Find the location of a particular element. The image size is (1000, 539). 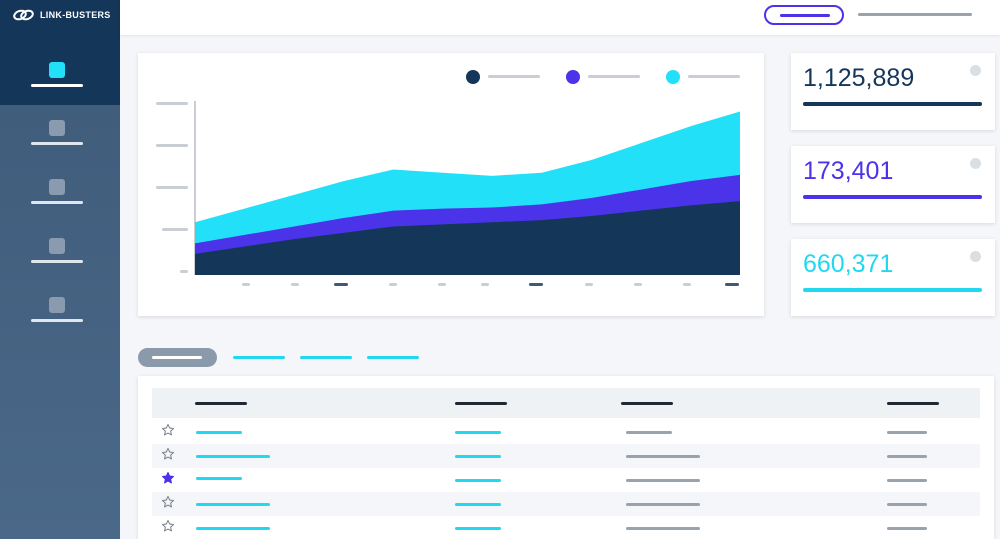

logo: LINK-BUSTERS is located at coordinates (61, 15).